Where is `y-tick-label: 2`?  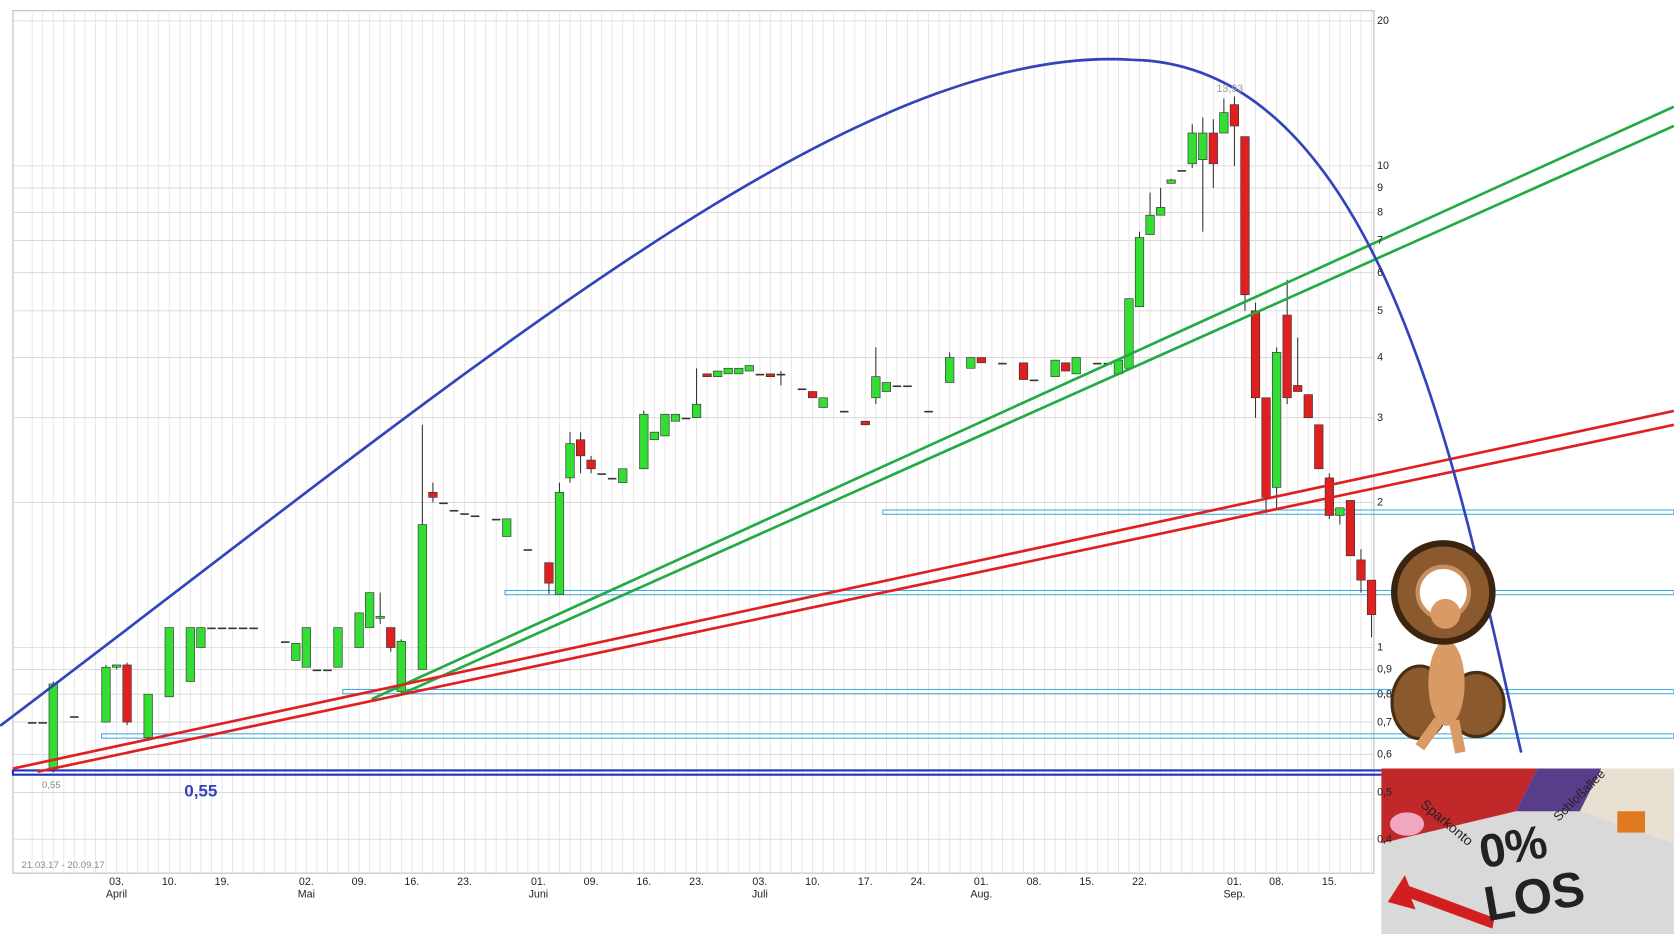 y-tick-label: 2 is located at coordinates (1380, 503).